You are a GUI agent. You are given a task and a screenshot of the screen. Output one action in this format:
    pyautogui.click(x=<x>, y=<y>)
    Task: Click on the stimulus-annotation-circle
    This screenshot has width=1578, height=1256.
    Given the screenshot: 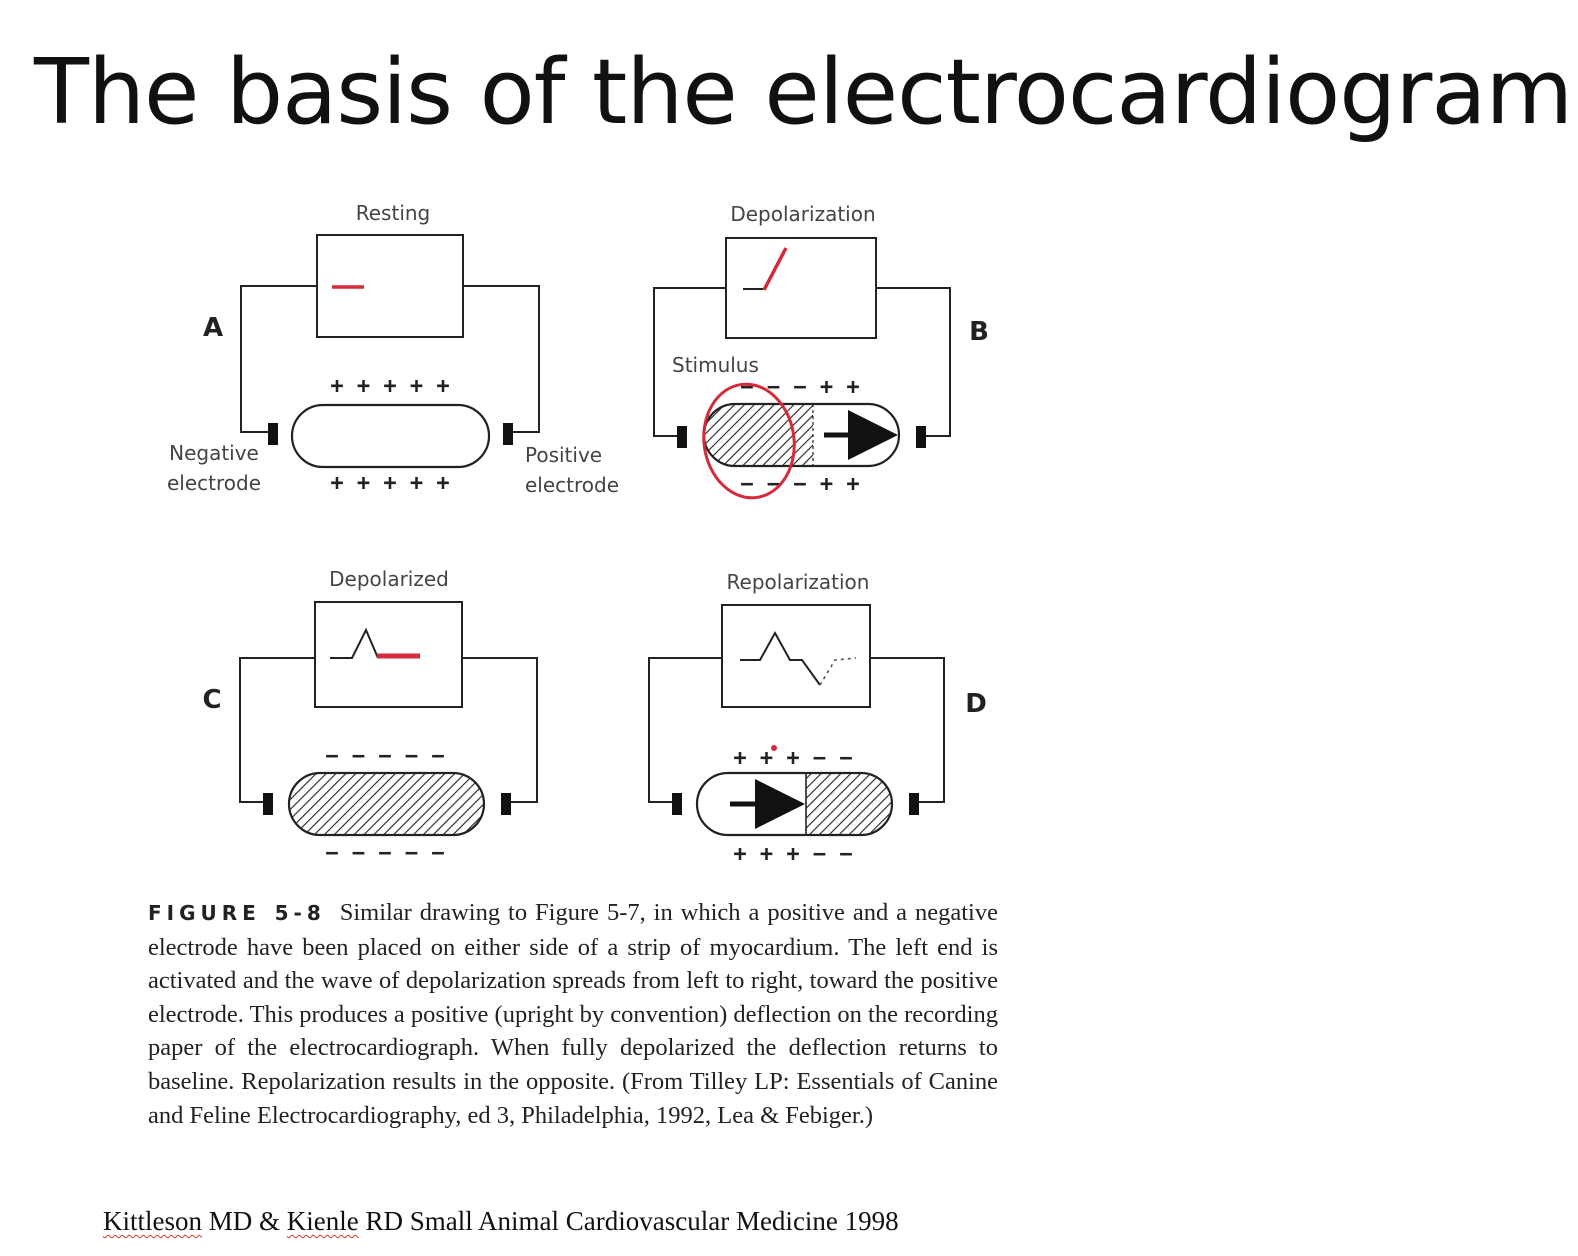 What is the action you would take?
    pyautogui.click(x=749, y=441)
    